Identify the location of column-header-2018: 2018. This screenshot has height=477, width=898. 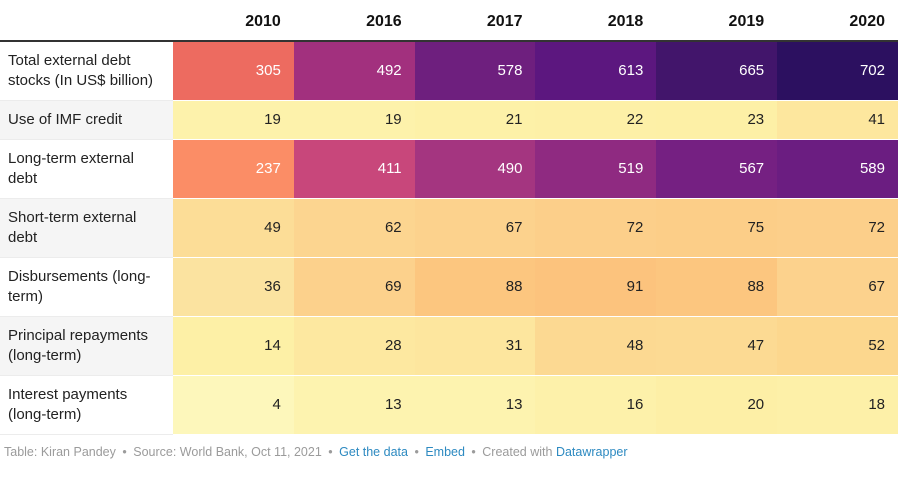
(596, 21).